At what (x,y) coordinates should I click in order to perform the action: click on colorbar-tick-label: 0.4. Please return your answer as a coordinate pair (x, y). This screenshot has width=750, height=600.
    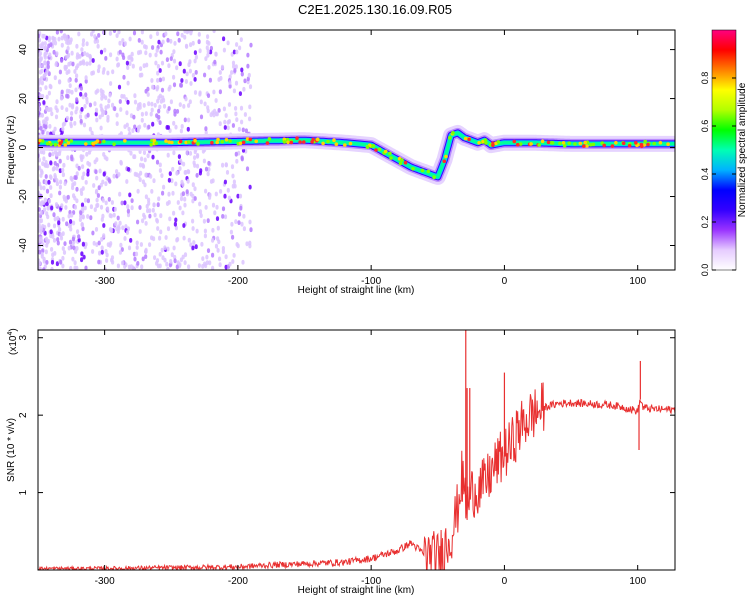
    Looking at the image, I should click on (705, 174).